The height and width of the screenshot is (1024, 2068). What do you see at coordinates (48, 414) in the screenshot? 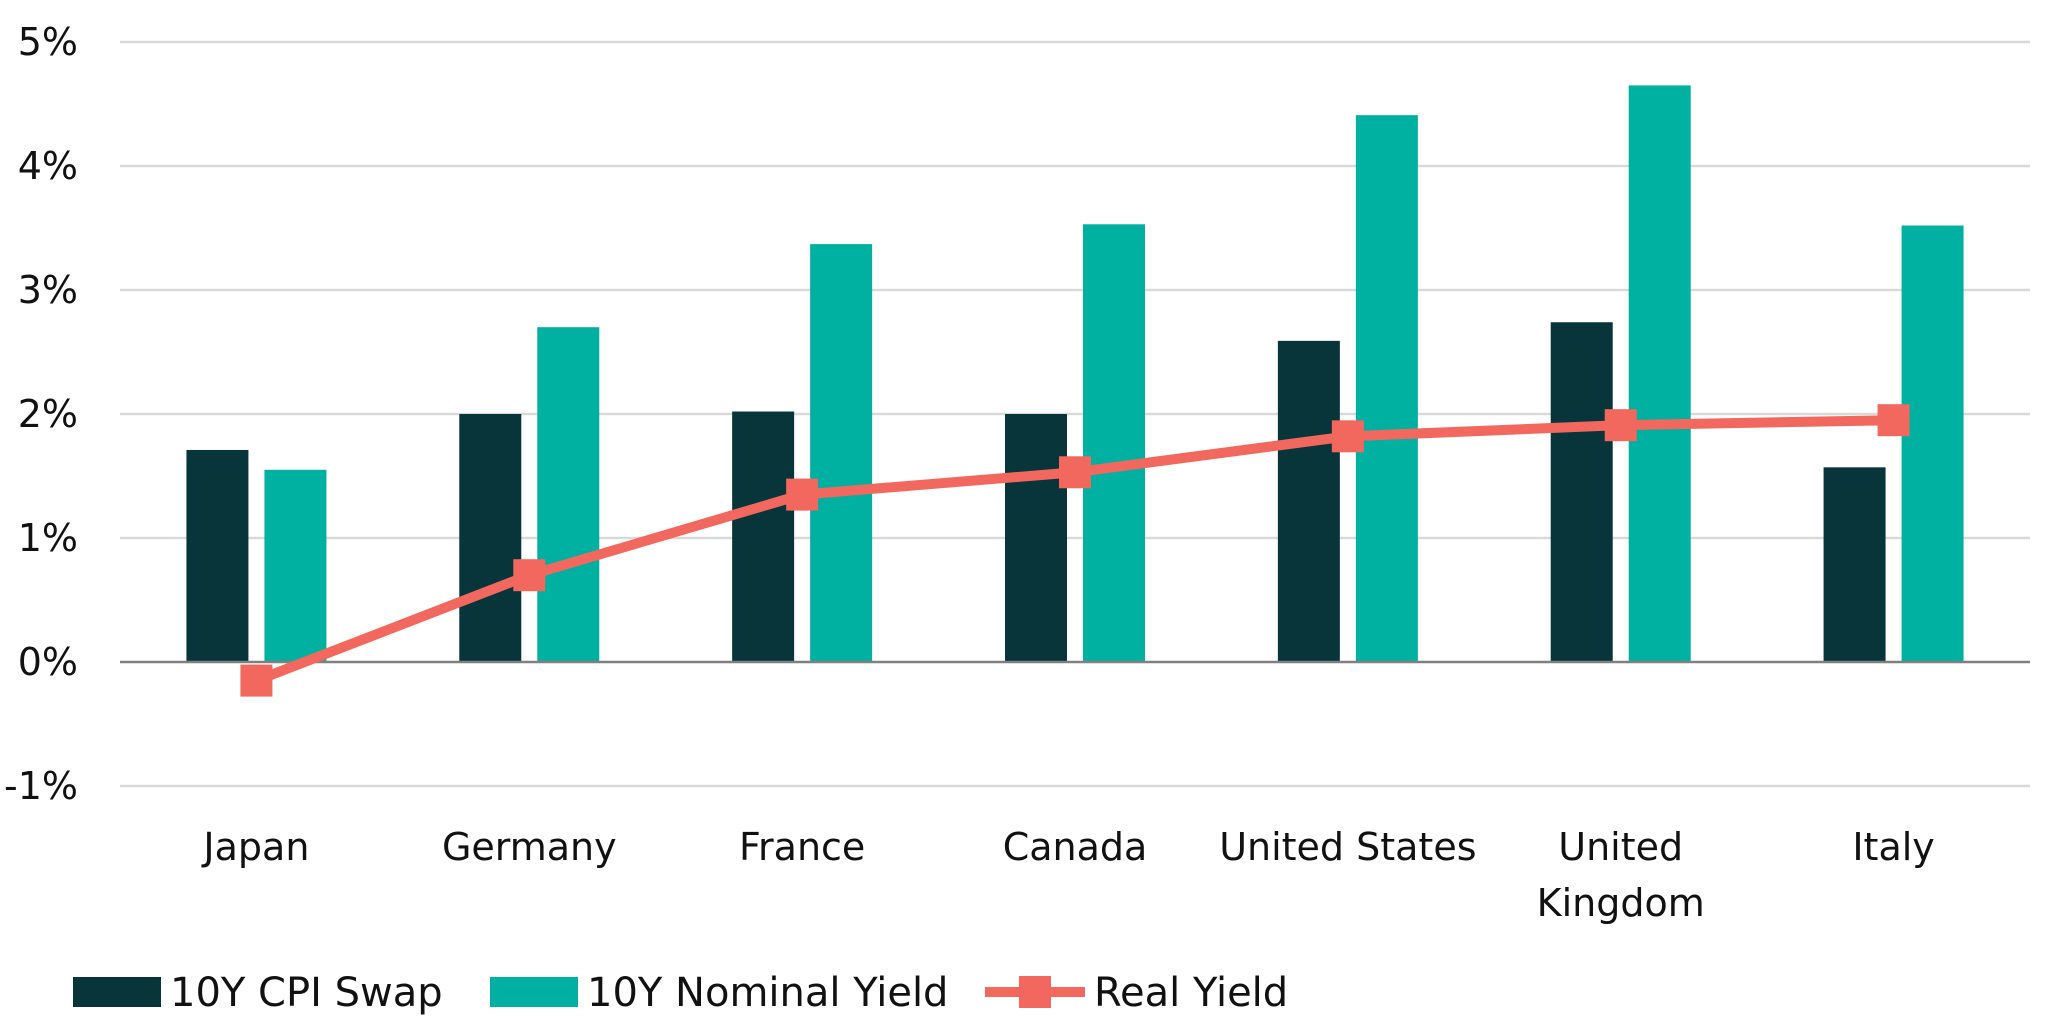
I see `y-tick-label: 2%` at bounding box center [48, 414].